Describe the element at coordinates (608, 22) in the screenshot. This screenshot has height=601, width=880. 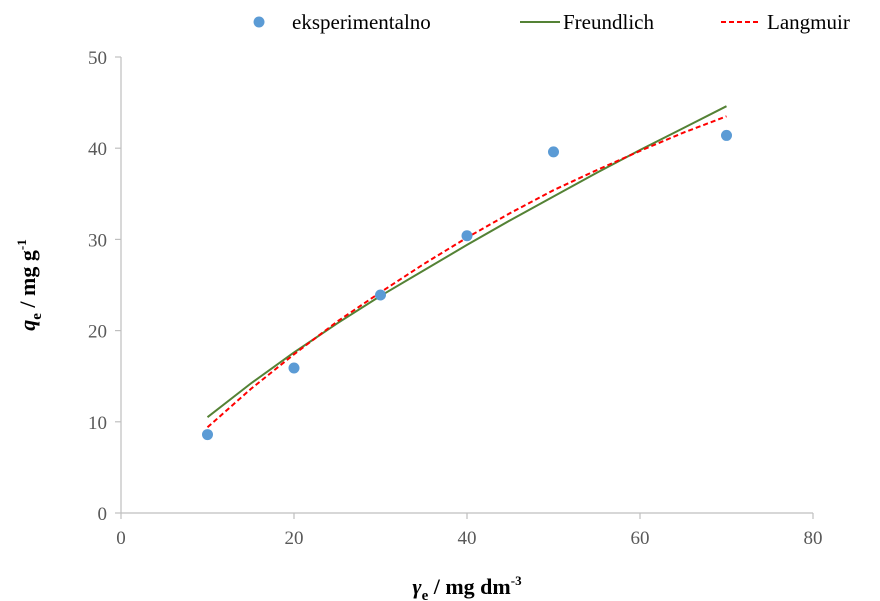
I see `legend-label-freundlich: Freundlich` at that location.